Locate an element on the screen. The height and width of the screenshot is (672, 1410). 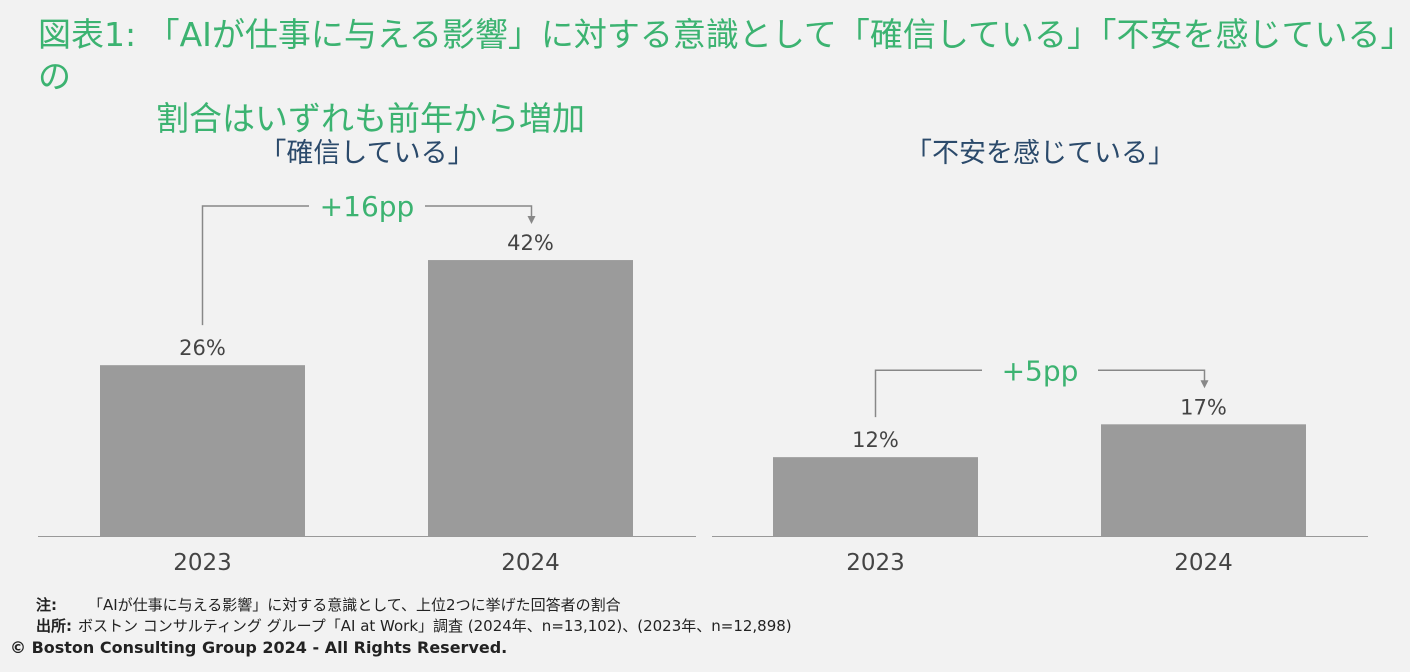
panel-1-category-label-2024: 2024 is located at coordinates (530, 563).